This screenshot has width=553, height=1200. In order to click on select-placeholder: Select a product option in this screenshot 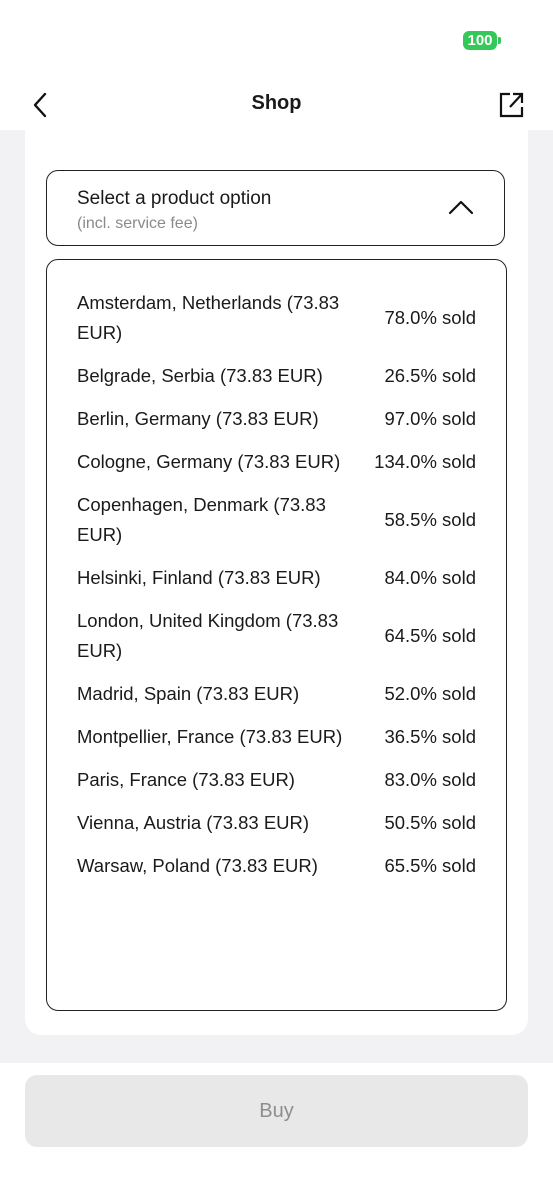, I will do `click(174, 198)`.